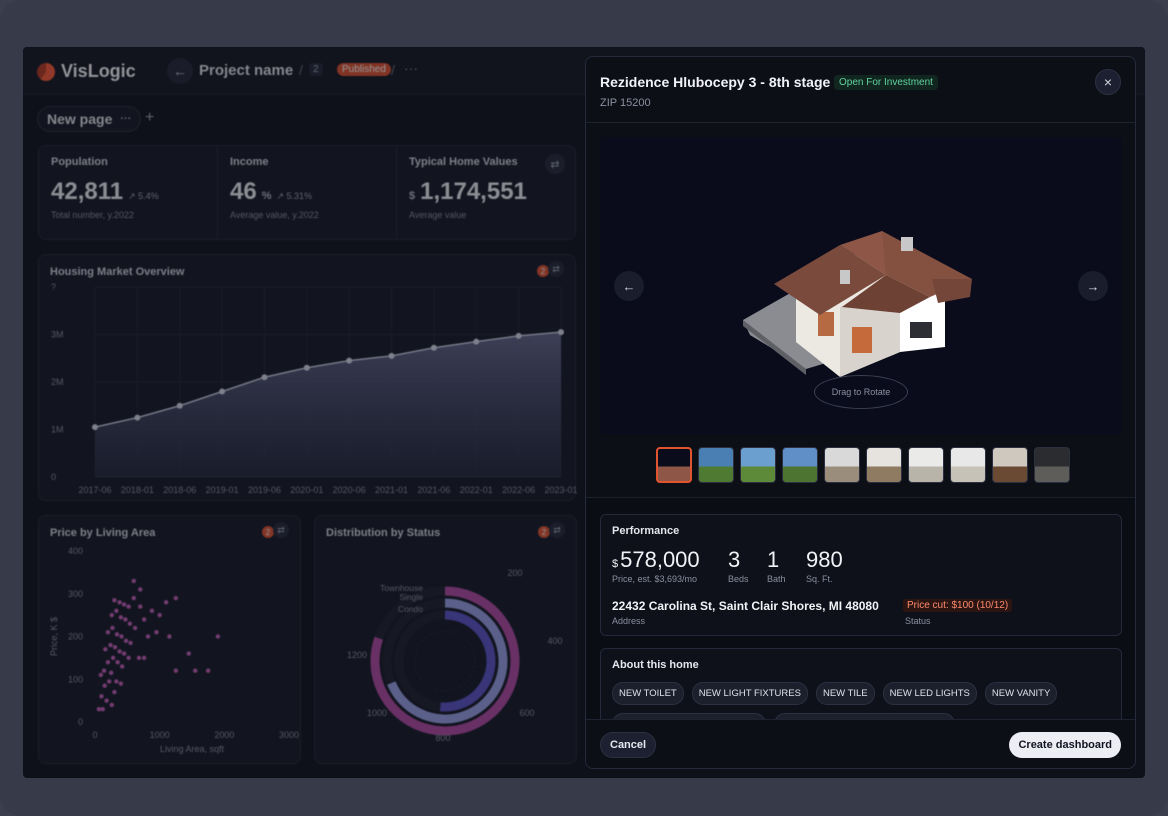 This screenshot has height=816, width=1168. What do you see at coordinates (75, 594) in the screenshot?
I see `y-tick-label: 300` at bounding box center [75, 594].